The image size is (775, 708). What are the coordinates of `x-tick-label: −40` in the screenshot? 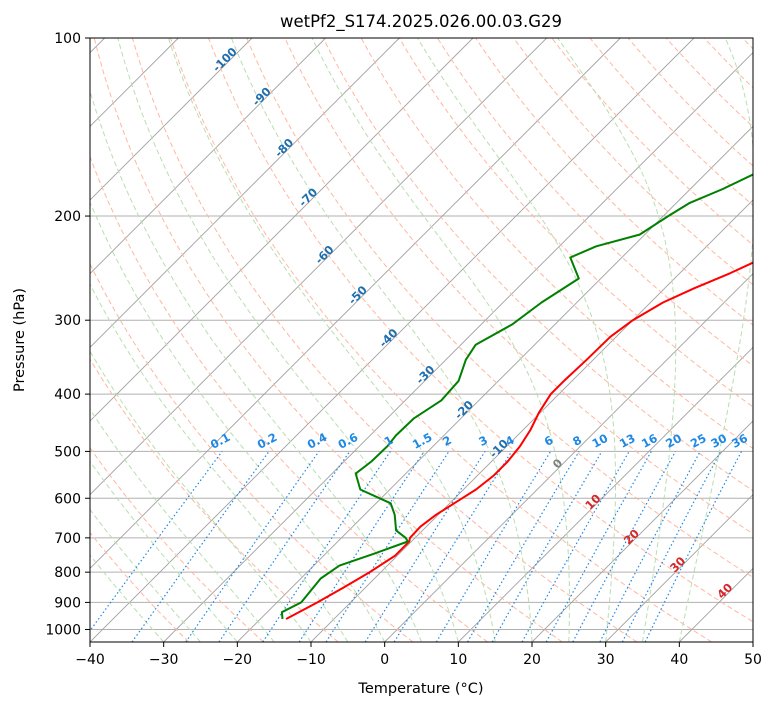 It's located at (90, 660).